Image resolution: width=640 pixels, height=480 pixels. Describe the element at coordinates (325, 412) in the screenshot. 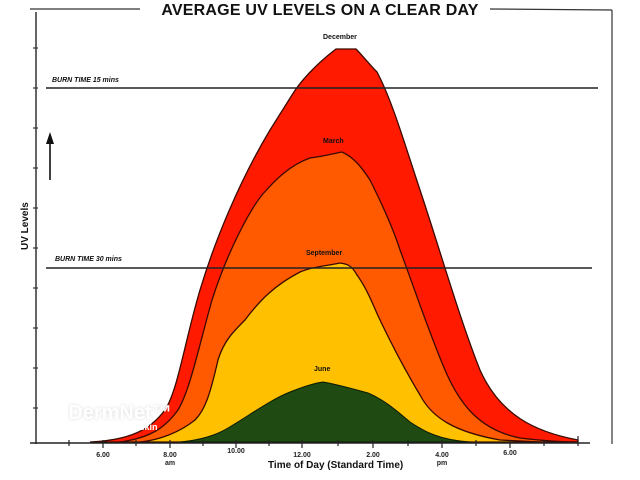

I see `area-june` at that location.